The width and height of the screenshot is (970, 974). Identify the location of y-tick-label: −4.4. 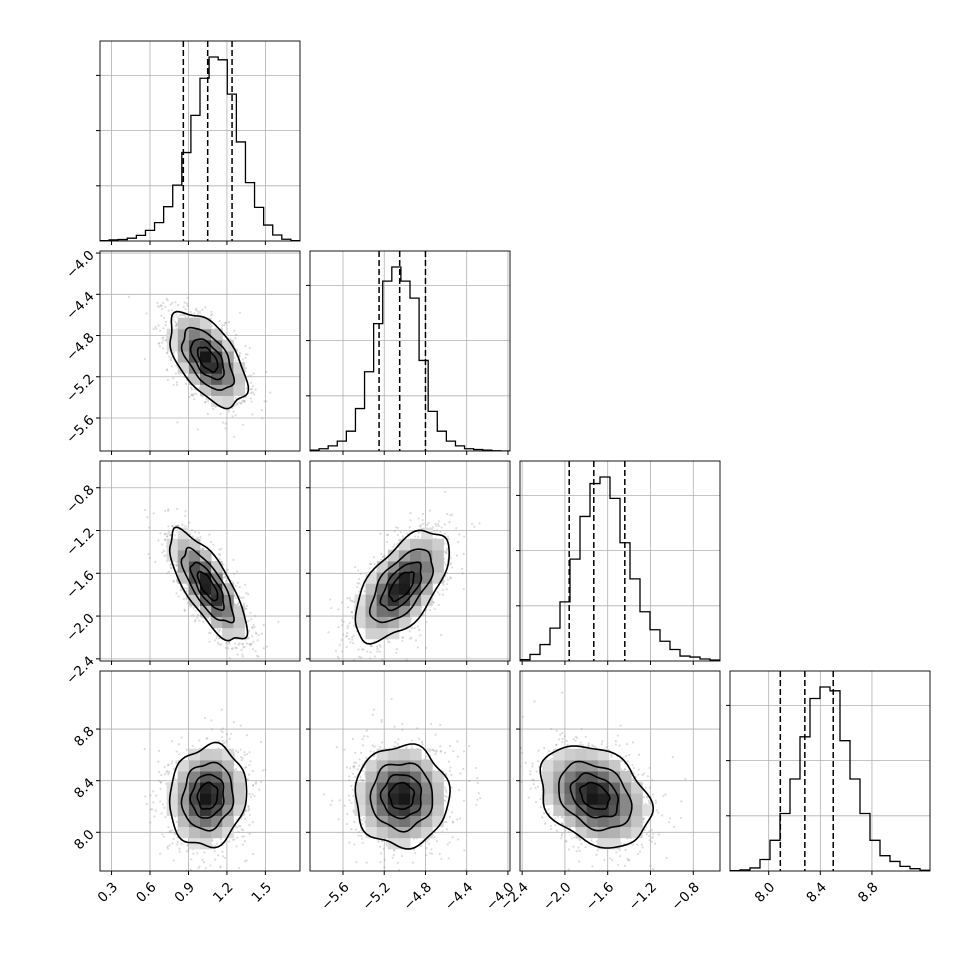
(80, 306).